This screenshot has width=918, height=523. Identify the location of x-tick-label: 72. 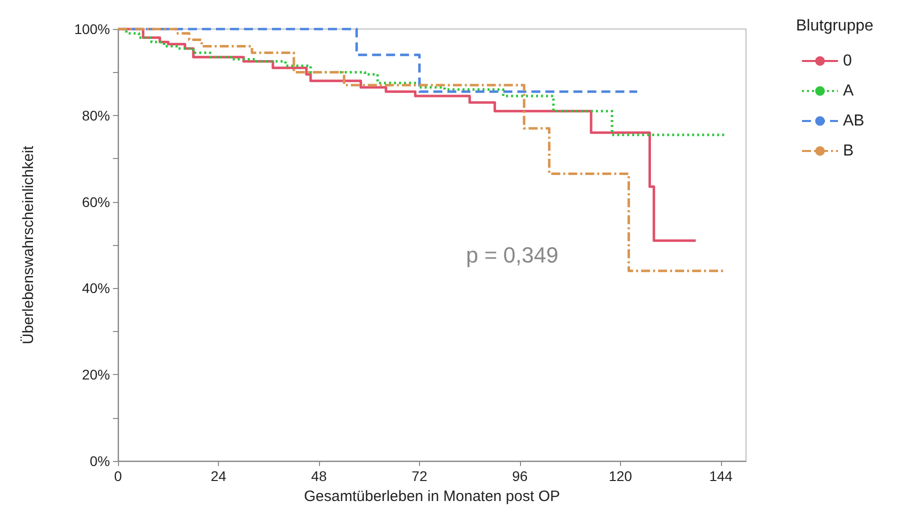
(420, 476).